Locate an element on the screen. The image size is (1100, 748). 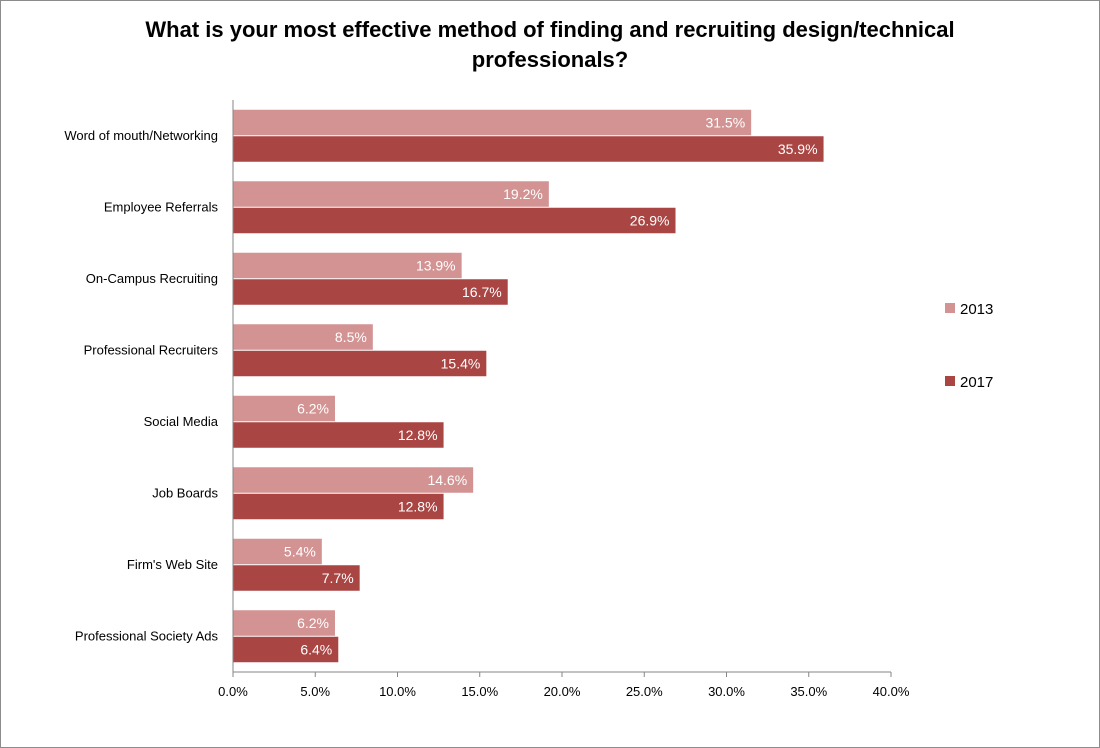
category-label: Word of mouth/Networking is located at coordinates (141, 135).